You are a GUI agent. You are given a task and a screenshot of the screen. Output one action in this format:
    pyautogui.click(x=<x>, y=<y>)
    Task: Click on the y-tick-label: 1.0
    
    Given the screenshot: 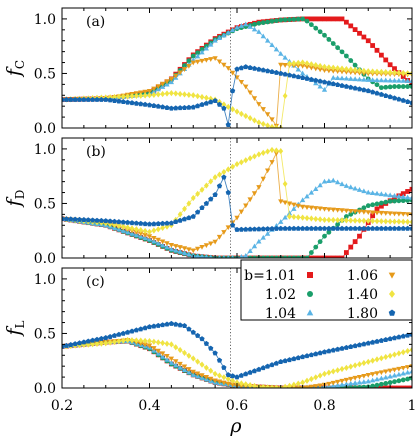 What is the action you would take?
    pyautogui.click(x=45, y=20)
    